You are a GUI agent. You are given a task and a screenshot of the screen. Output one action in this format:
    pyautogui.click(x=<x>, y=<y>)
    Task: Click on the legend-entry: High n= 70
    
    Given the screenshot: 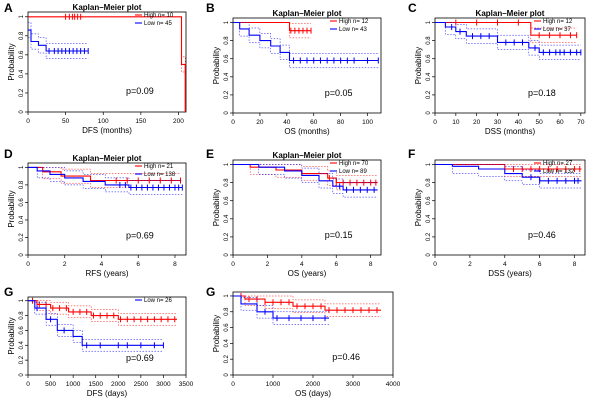 What is the action you would take?
    pyautogui.click(x=354, y=164)
    